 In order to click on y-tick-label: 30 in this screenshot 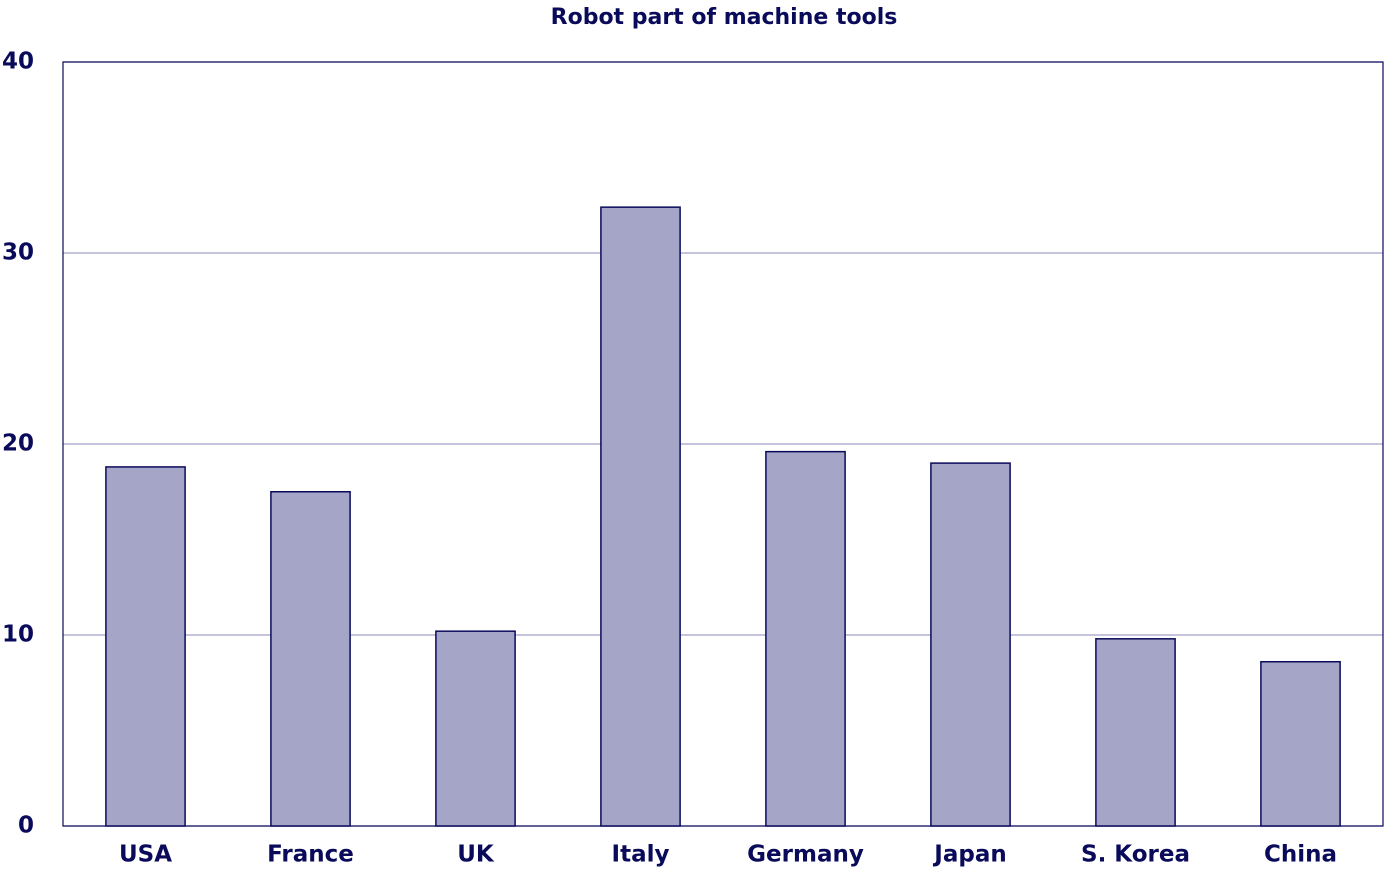, I will do `click(18, 253)`.